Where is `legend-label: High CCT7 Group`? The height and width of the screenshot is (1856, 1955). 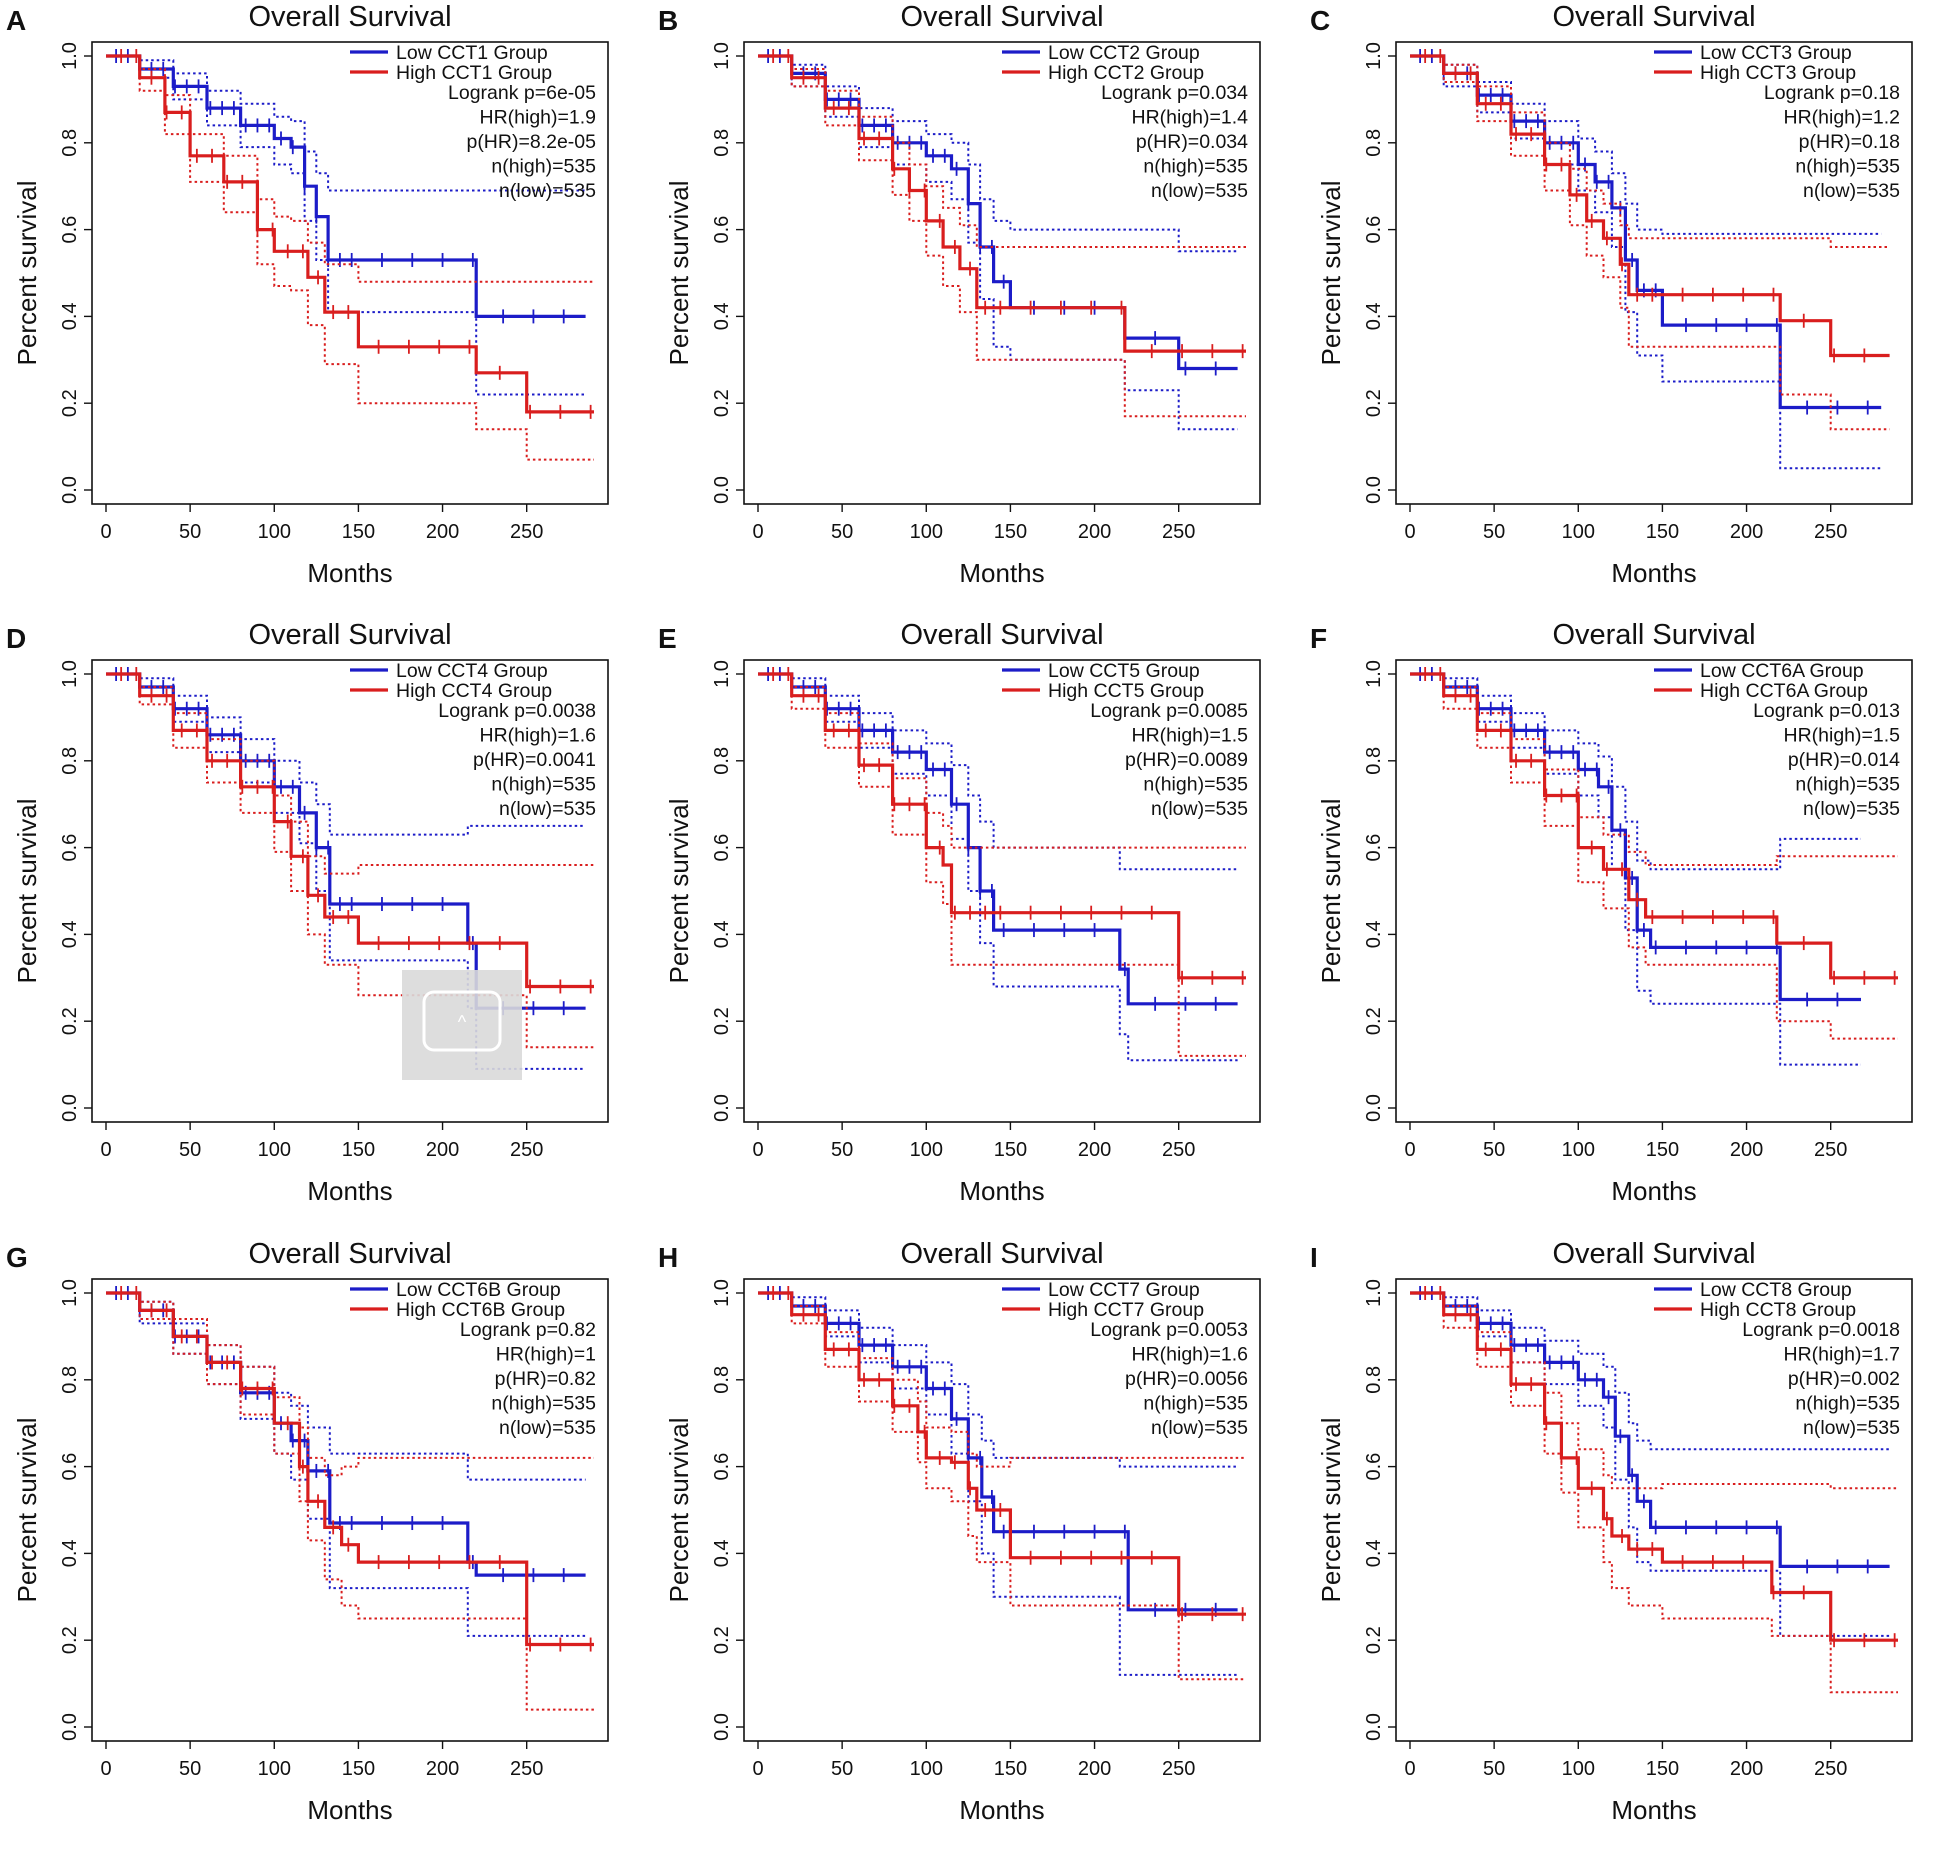
legend-label: High CCT7 Group is located at coordinates (1126, 1310).